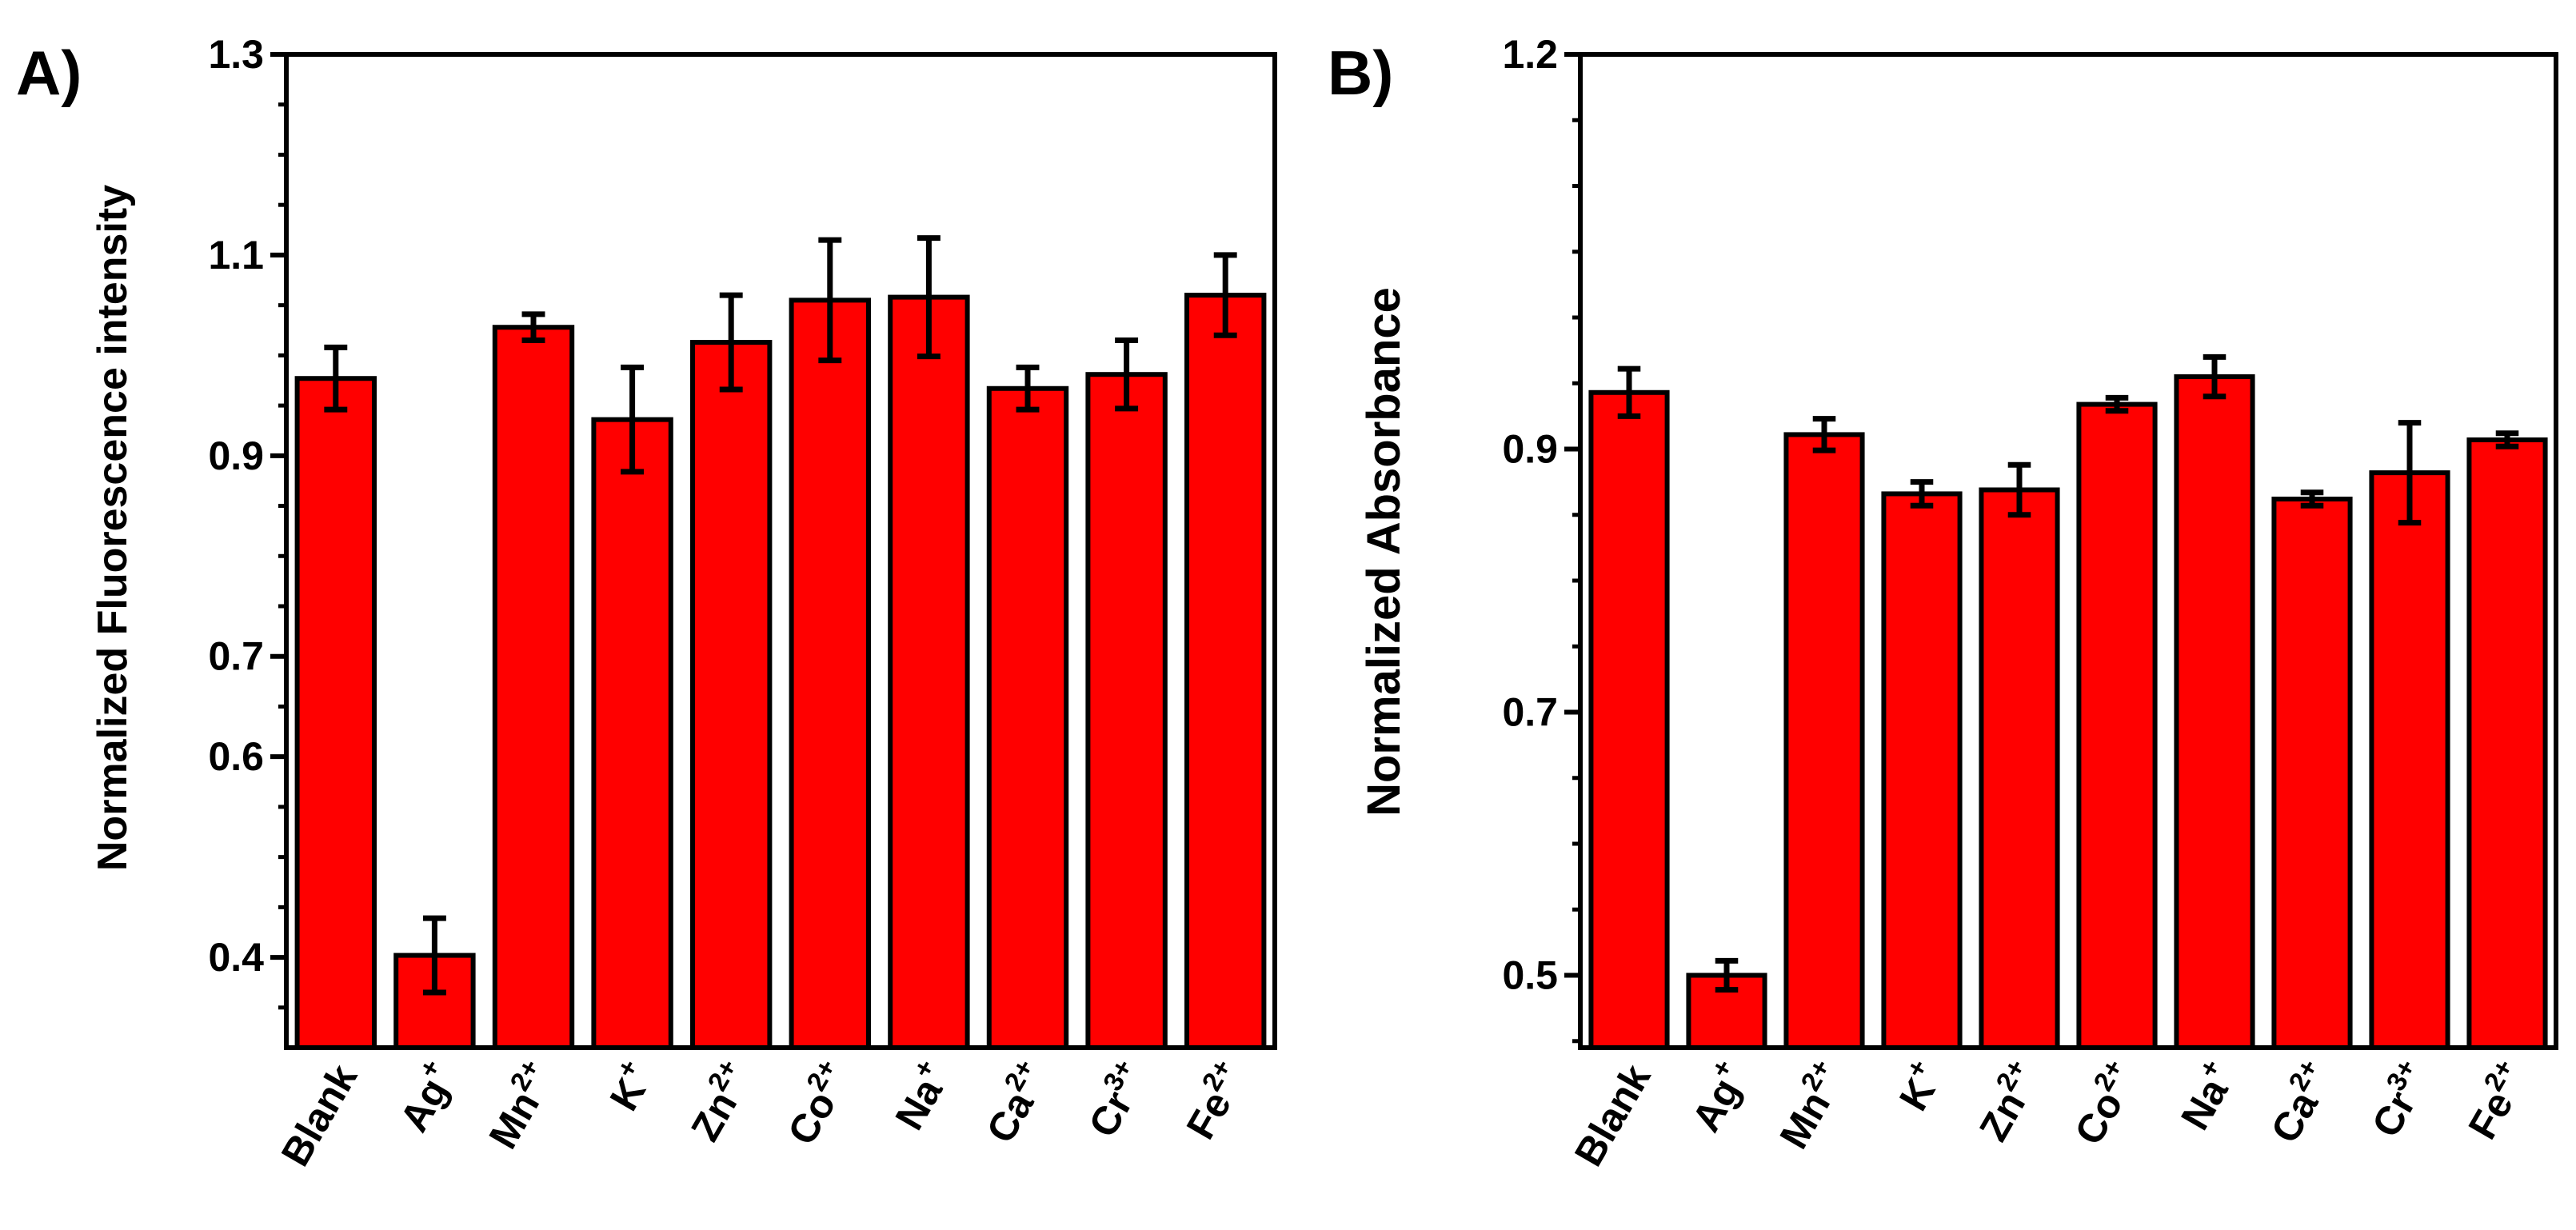  Describe the element at coordinates (1530, 712) in the screenshot. I see `y-tick-label-b-1: 0.7` at that location.